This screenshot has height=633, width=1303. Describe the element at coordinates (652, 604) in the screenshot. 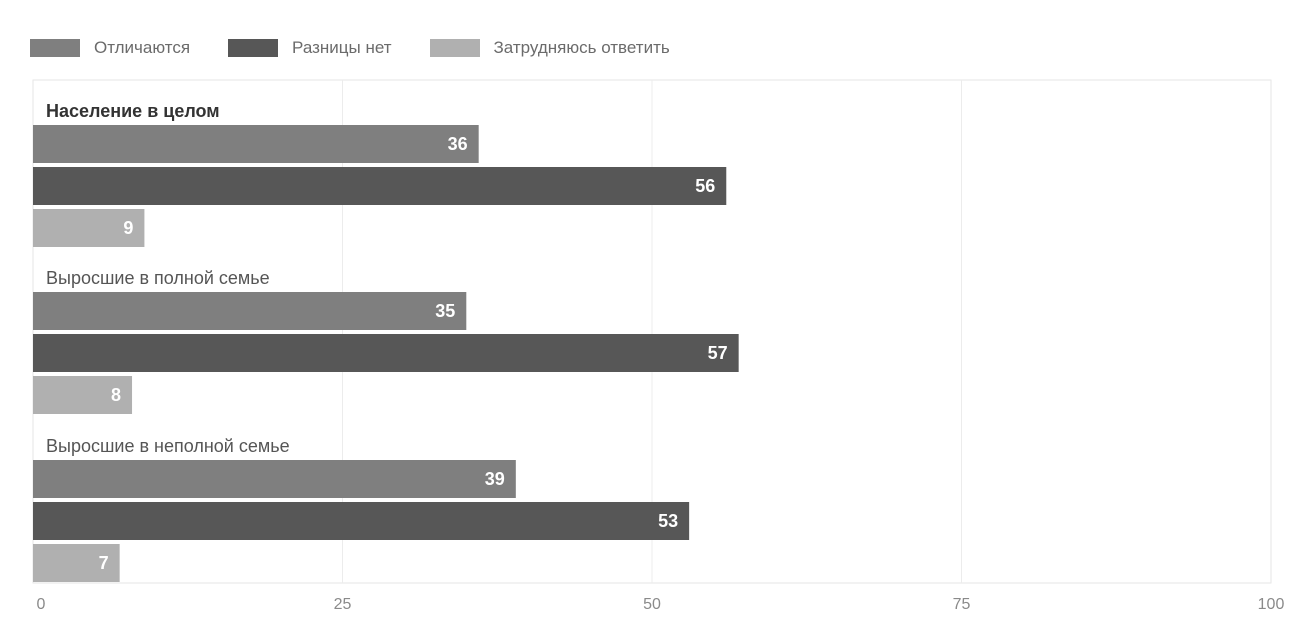

I see `x-tick-label: 50` at that location.